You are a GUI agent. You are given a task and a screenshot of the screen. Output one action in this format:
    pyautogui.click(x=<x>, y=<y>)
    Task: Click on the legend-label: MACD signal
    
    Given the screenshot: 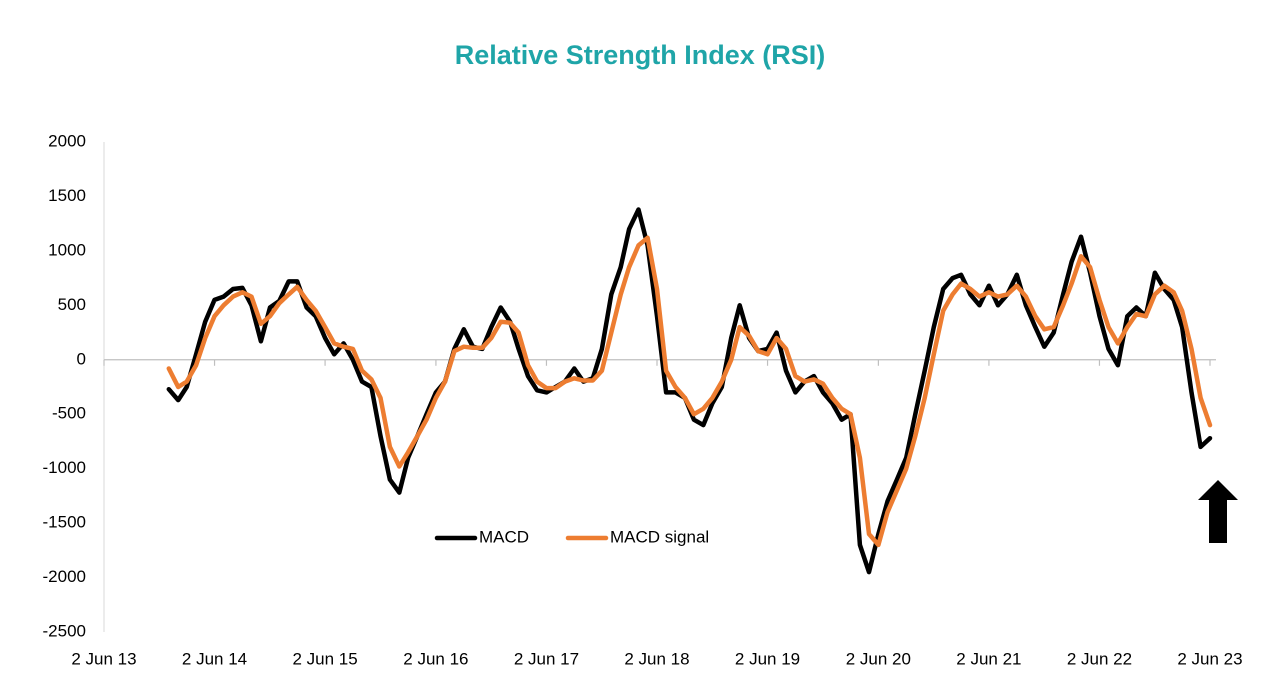 What is the action you would take?
    pyautogui.click(x=659, y=536)
    